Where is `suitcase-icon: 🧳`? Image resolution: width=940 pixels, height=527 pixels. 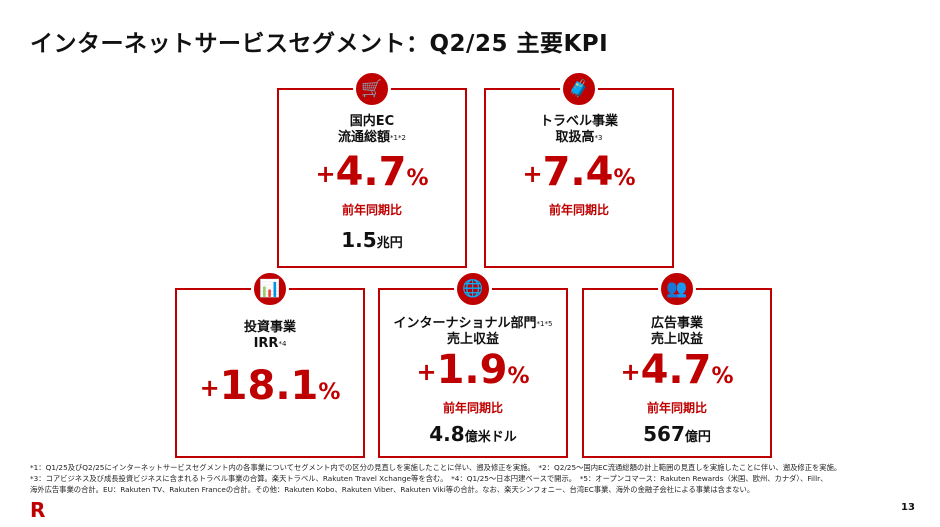 suitcase-icon: 🧳 is located at coordinates (579, 89).